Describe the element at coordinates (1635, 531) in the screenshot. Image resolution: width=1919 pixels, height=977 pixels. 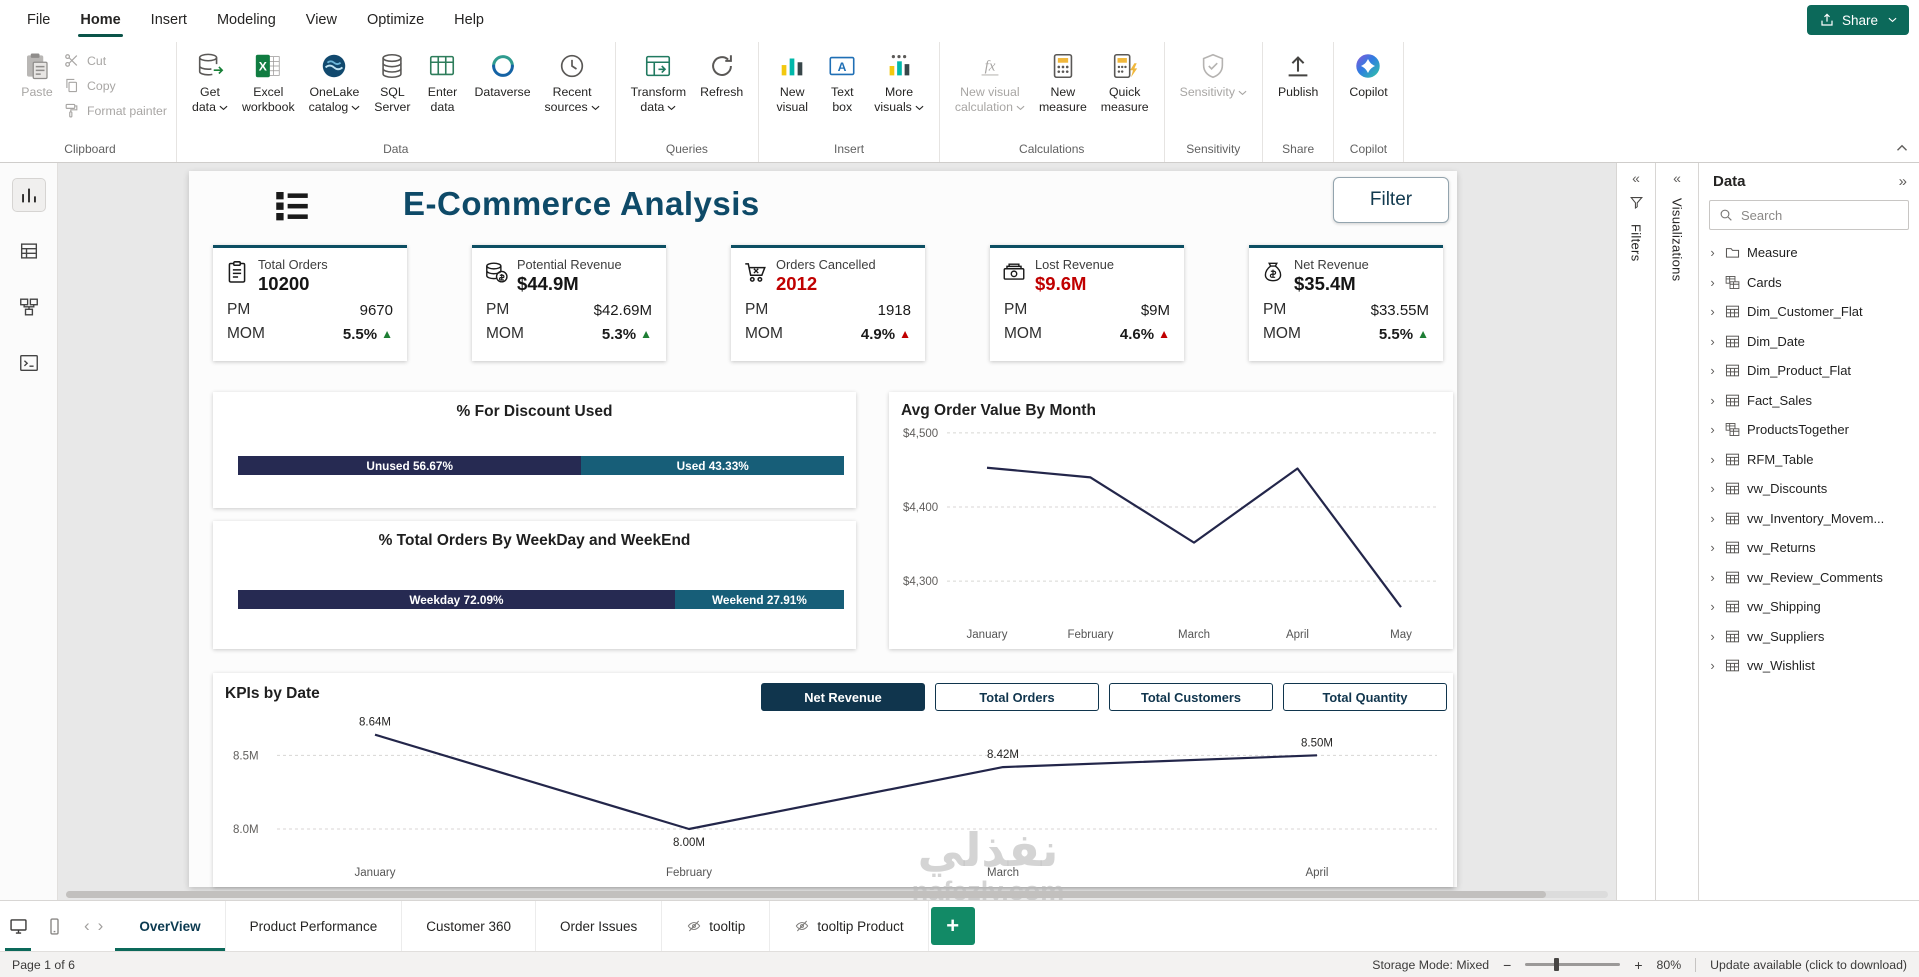
I see `filters-panel-collapsed: « Filters` at that location.